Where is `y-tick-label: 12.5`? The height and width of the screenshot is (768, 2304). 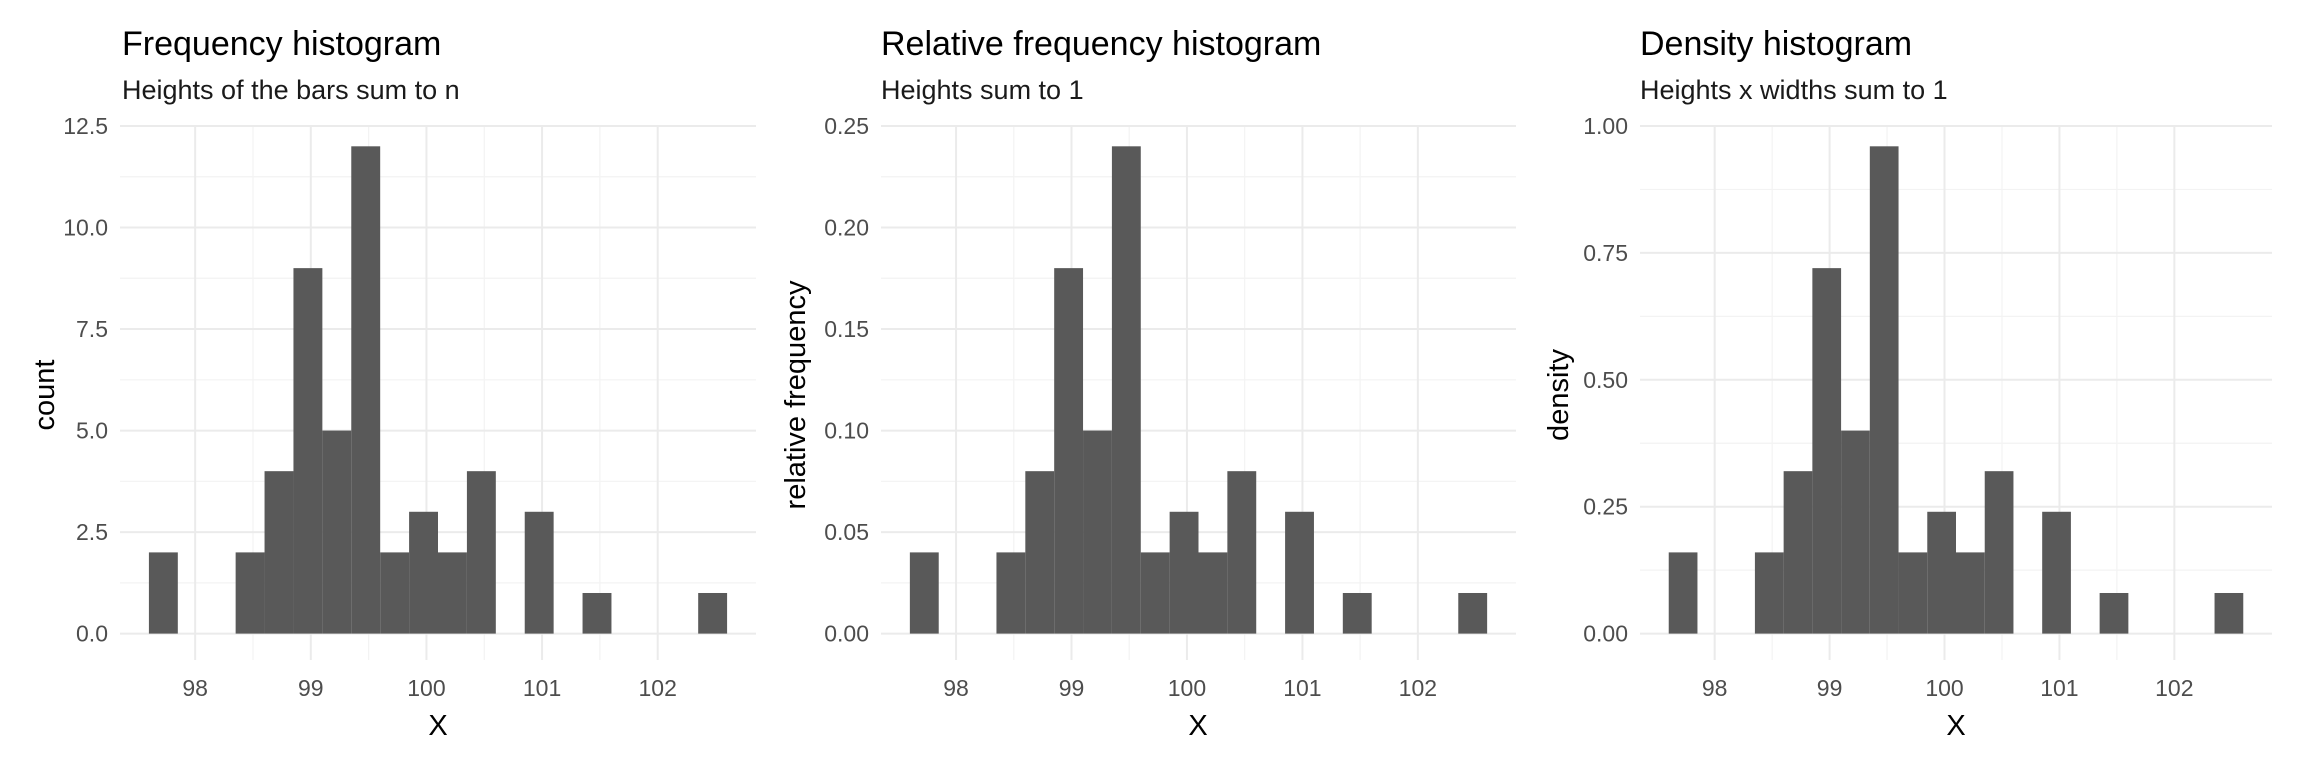
y-tick-label: 12.5 is located at coordinates (85, 126).